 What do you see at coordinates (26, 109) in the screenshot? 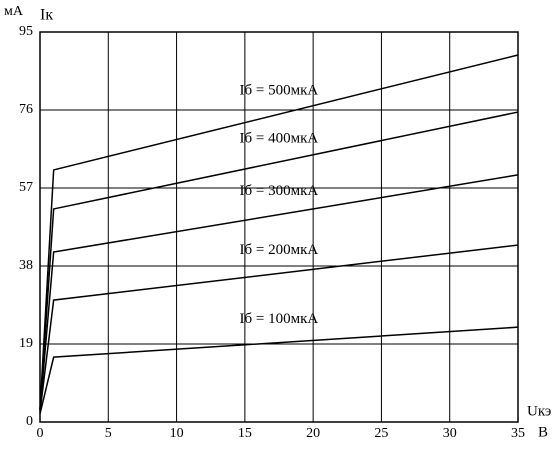
I see `y-tick-label: 76` at bounding box center [26, 109].